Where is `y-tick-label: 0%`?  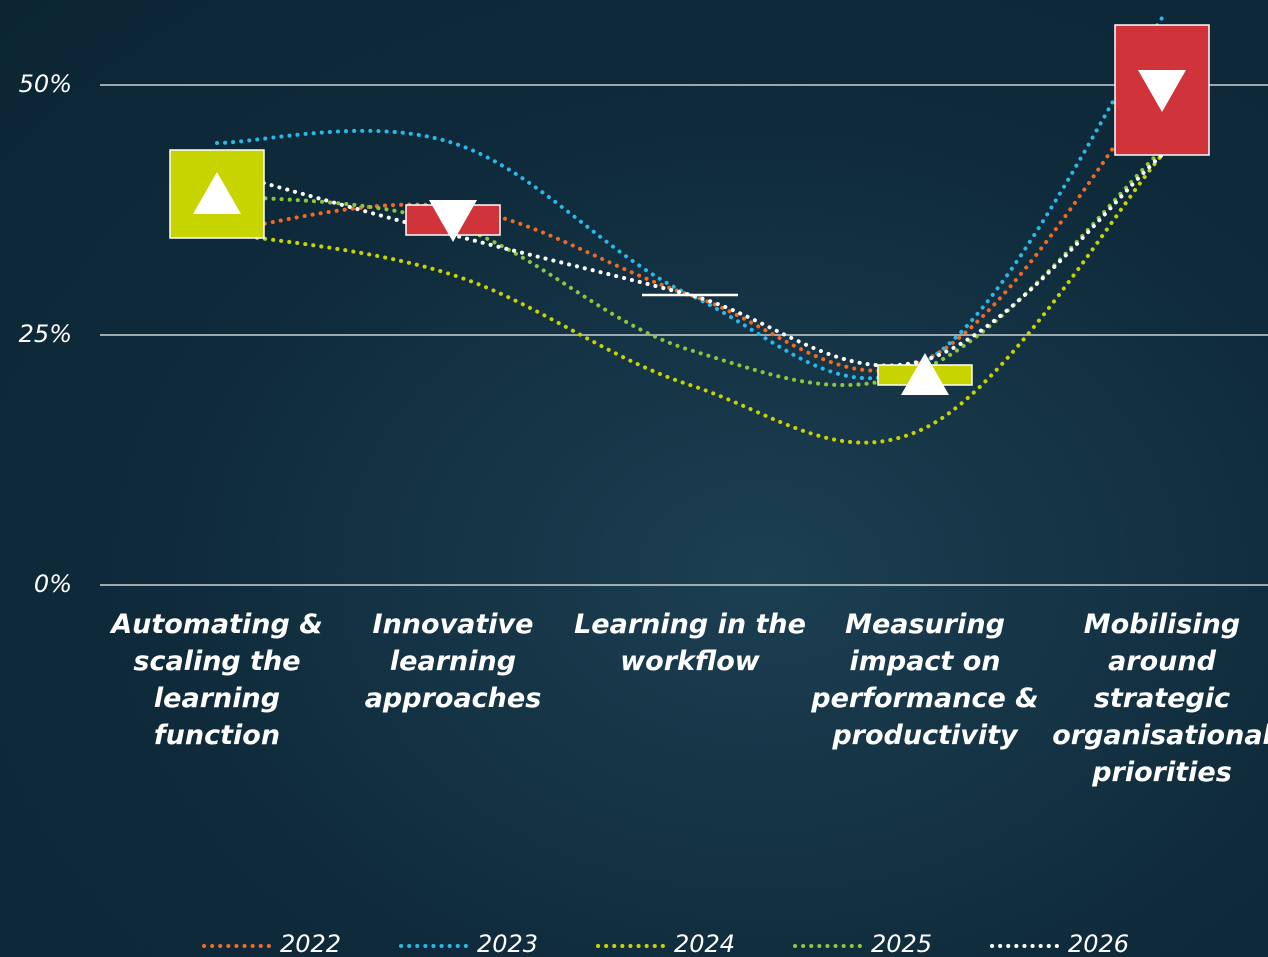 y-tick-label: 0% is located at coordinates (53, 584).